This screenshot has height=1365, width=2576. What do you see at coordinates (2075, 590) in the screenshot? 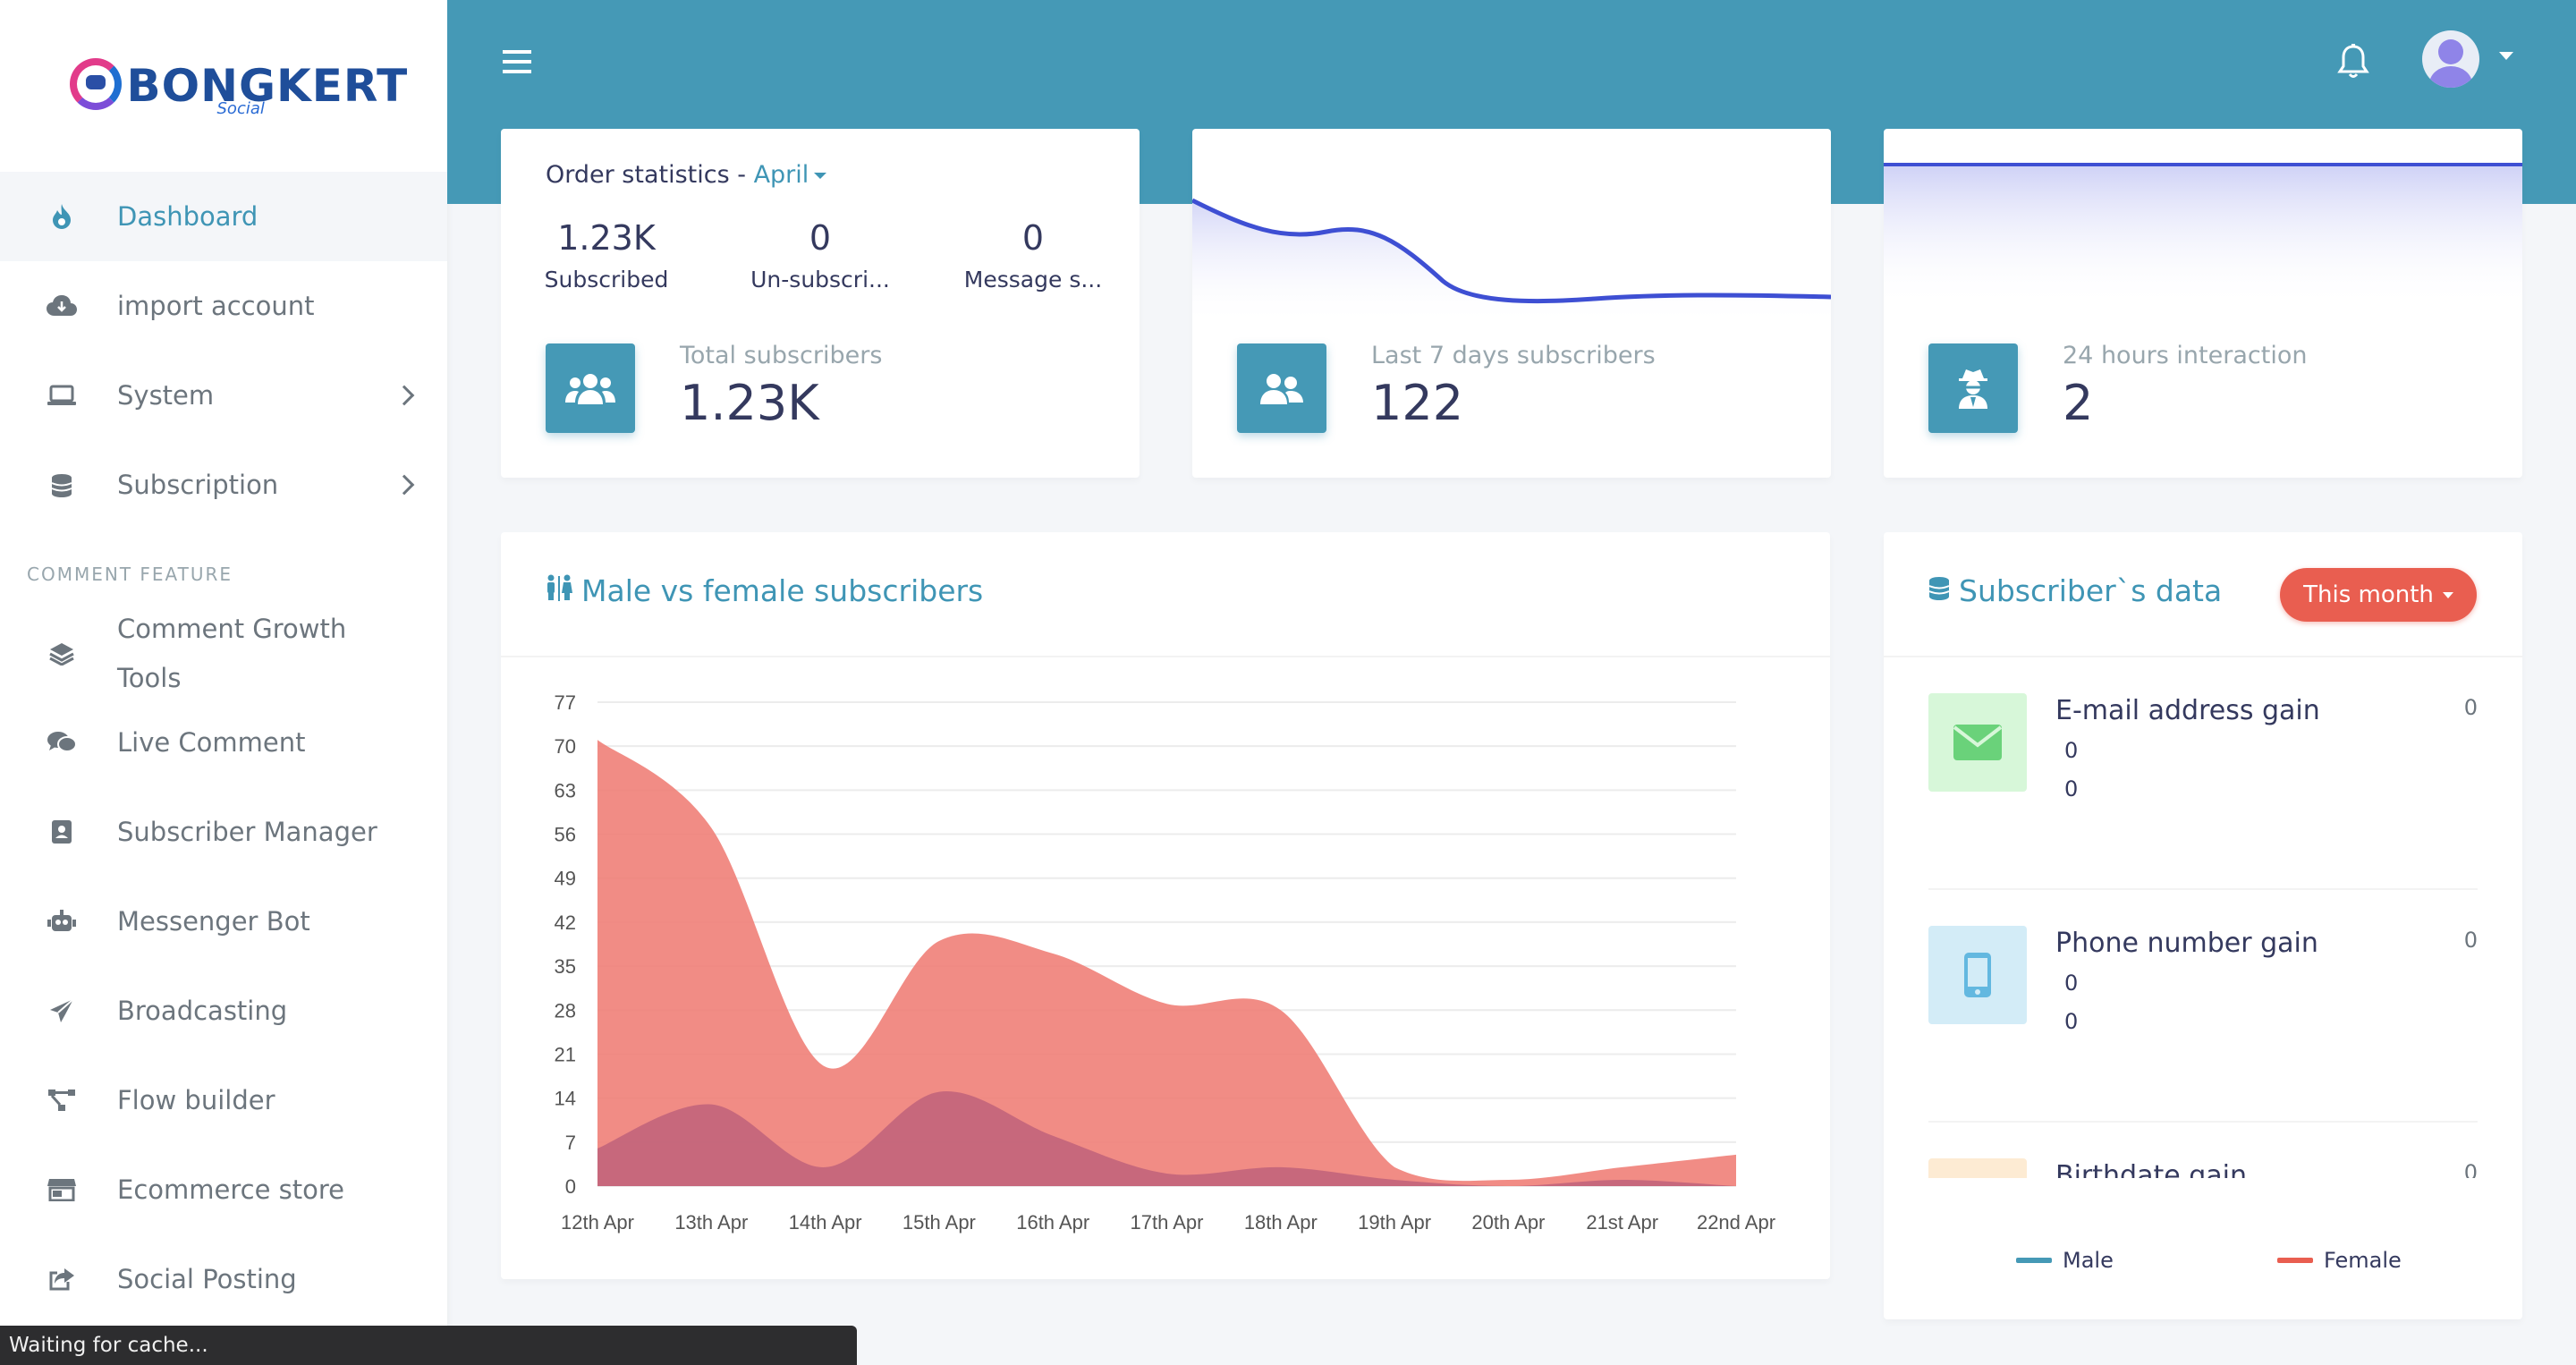
I see `panel-title: Subscriber`s data` at bounding box center [2075, 590].